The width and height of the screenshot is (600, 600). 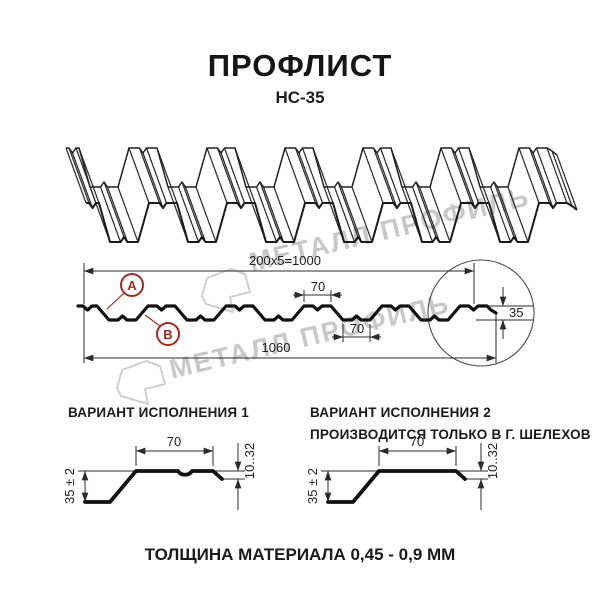 I want to click on variant2-drawing: 70 35 ± 2 10..32, so click(x=402, y=472).